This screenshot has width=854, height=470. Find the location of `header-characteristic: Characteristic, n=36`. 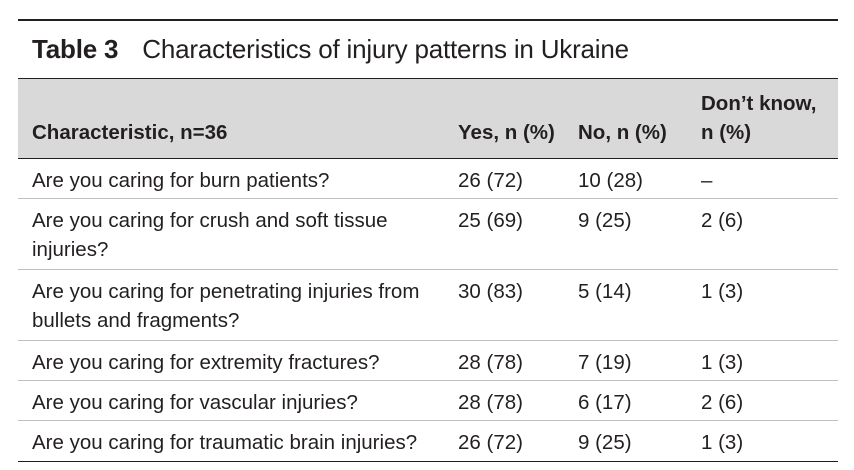

header-characteristic: Characteristic, n=36 is located at coordinates (130, 132).